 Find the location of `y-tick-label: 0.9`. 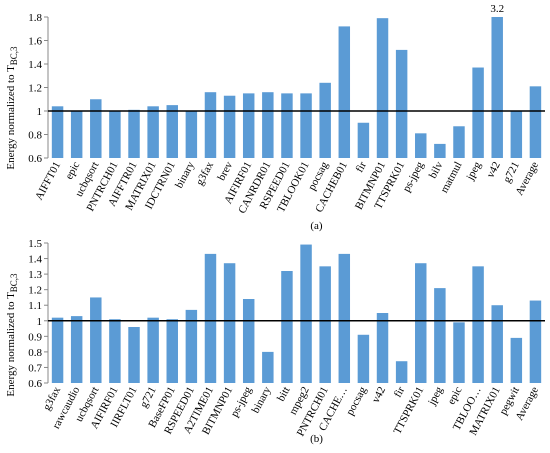

y-tick-label: 0.9 is located at coordinates (35, 337).